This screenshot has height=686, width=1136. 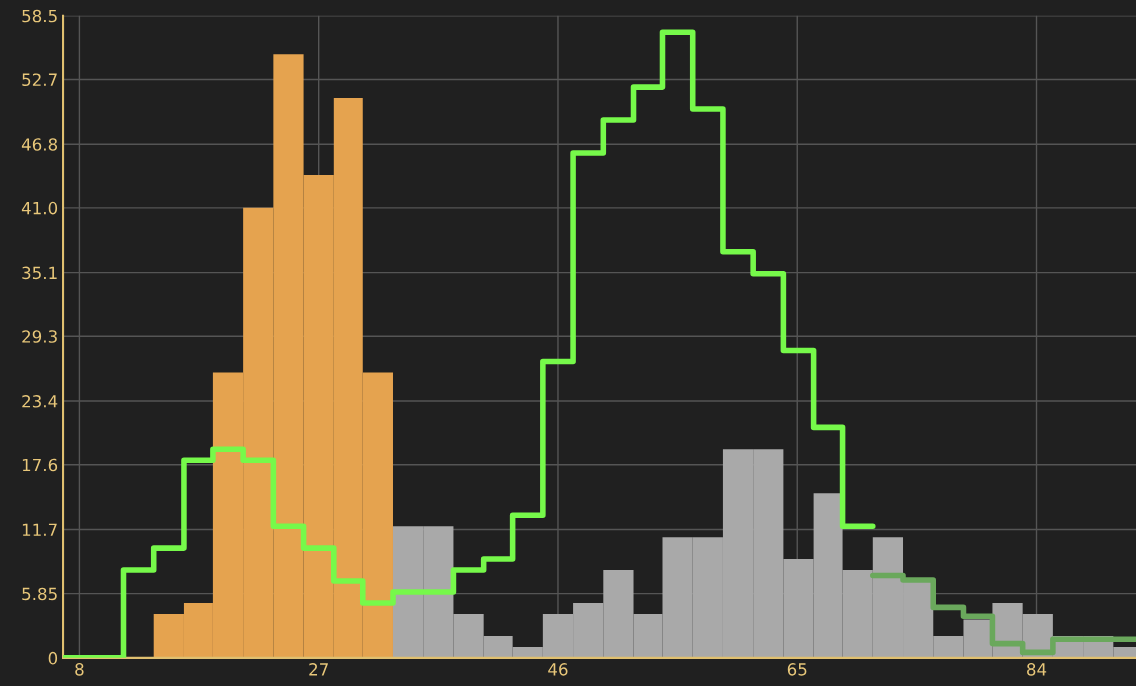 What do you see at coordinates (39, 594) in the screenshot?
I see `y-tick-label: 5.85` at bounding box center [39, 594].